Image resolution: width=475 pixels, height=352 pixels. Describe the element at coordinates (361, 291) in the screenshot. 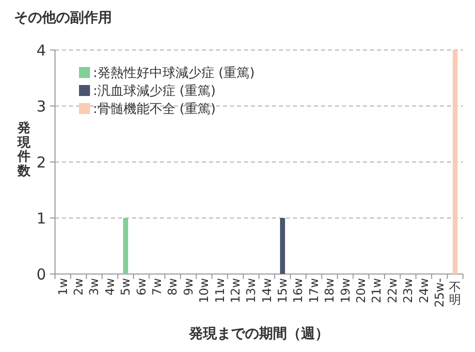

I see `x-tick-label: 20w` at that location.